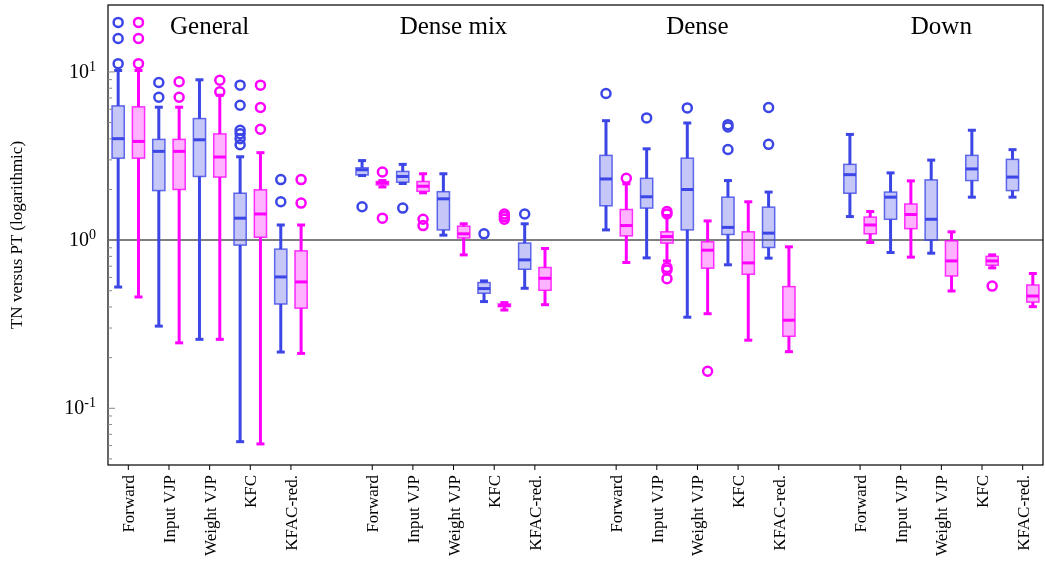 The width and height of the screenshot is (1045, 577). I want to click on annotation: Dense mix, so click(453, 25).